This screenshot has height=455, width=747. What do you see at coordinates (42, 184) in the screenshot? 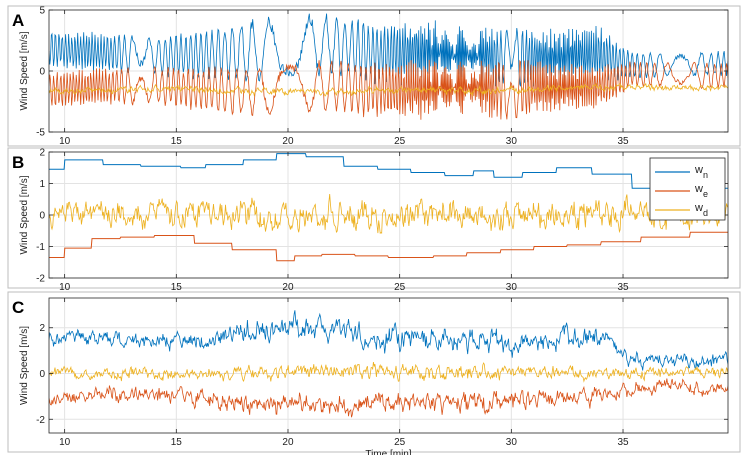
I see `y-tick-label: 1` at bounding box center [42, 184].